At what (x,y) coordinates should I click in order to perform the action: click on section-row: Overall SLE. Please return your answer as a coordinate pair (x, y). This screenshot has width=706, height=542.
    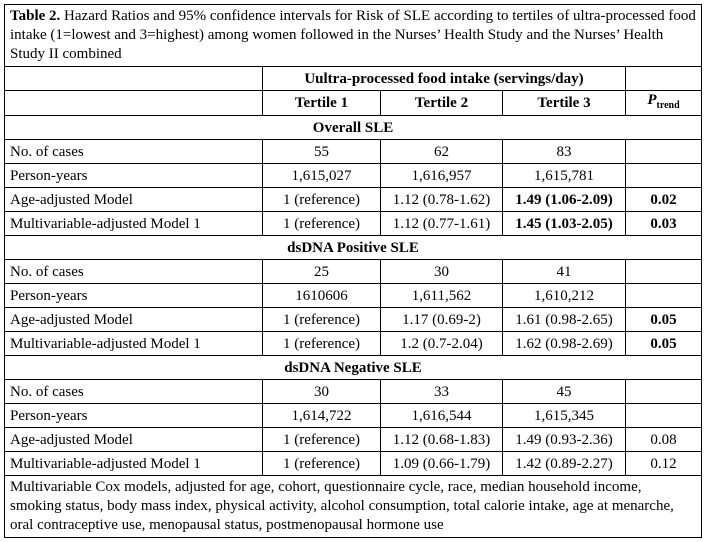
    Looking at the image, I should click on (353, 127).